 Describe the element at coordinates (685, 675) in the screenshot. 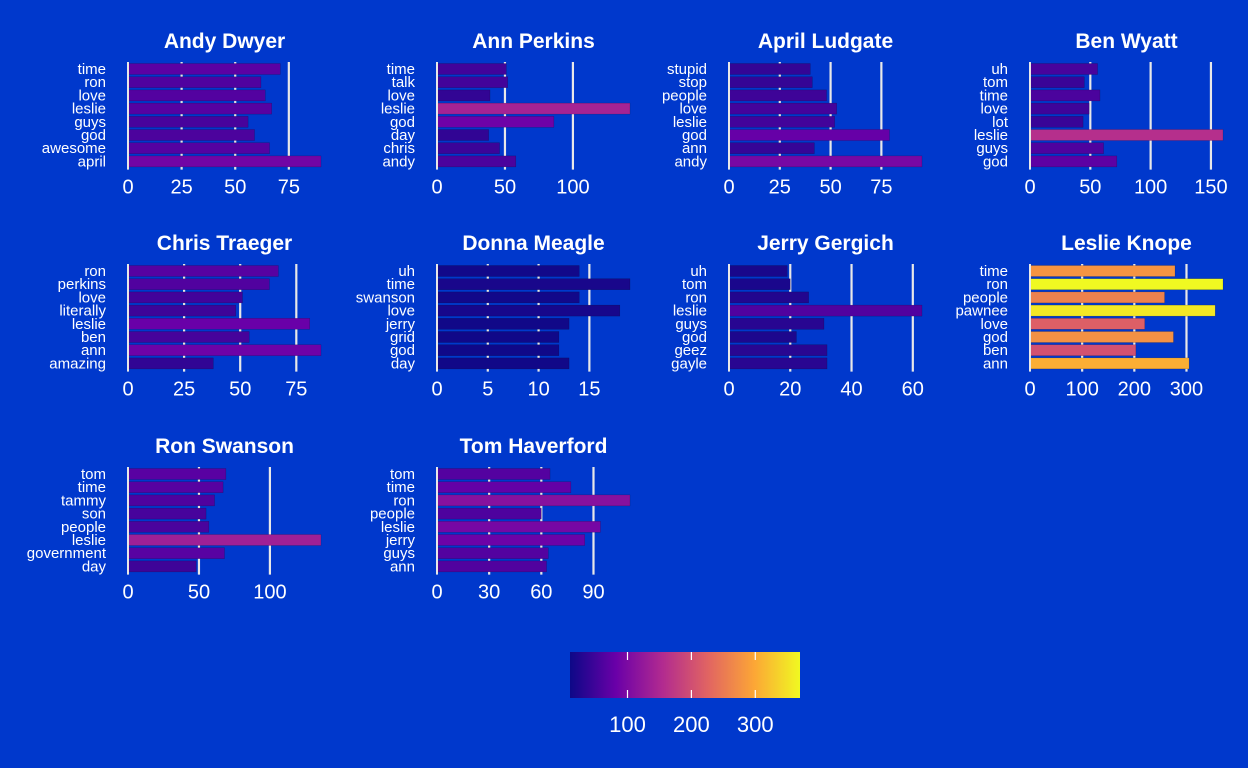

I see `colorbar-bar` at that location.